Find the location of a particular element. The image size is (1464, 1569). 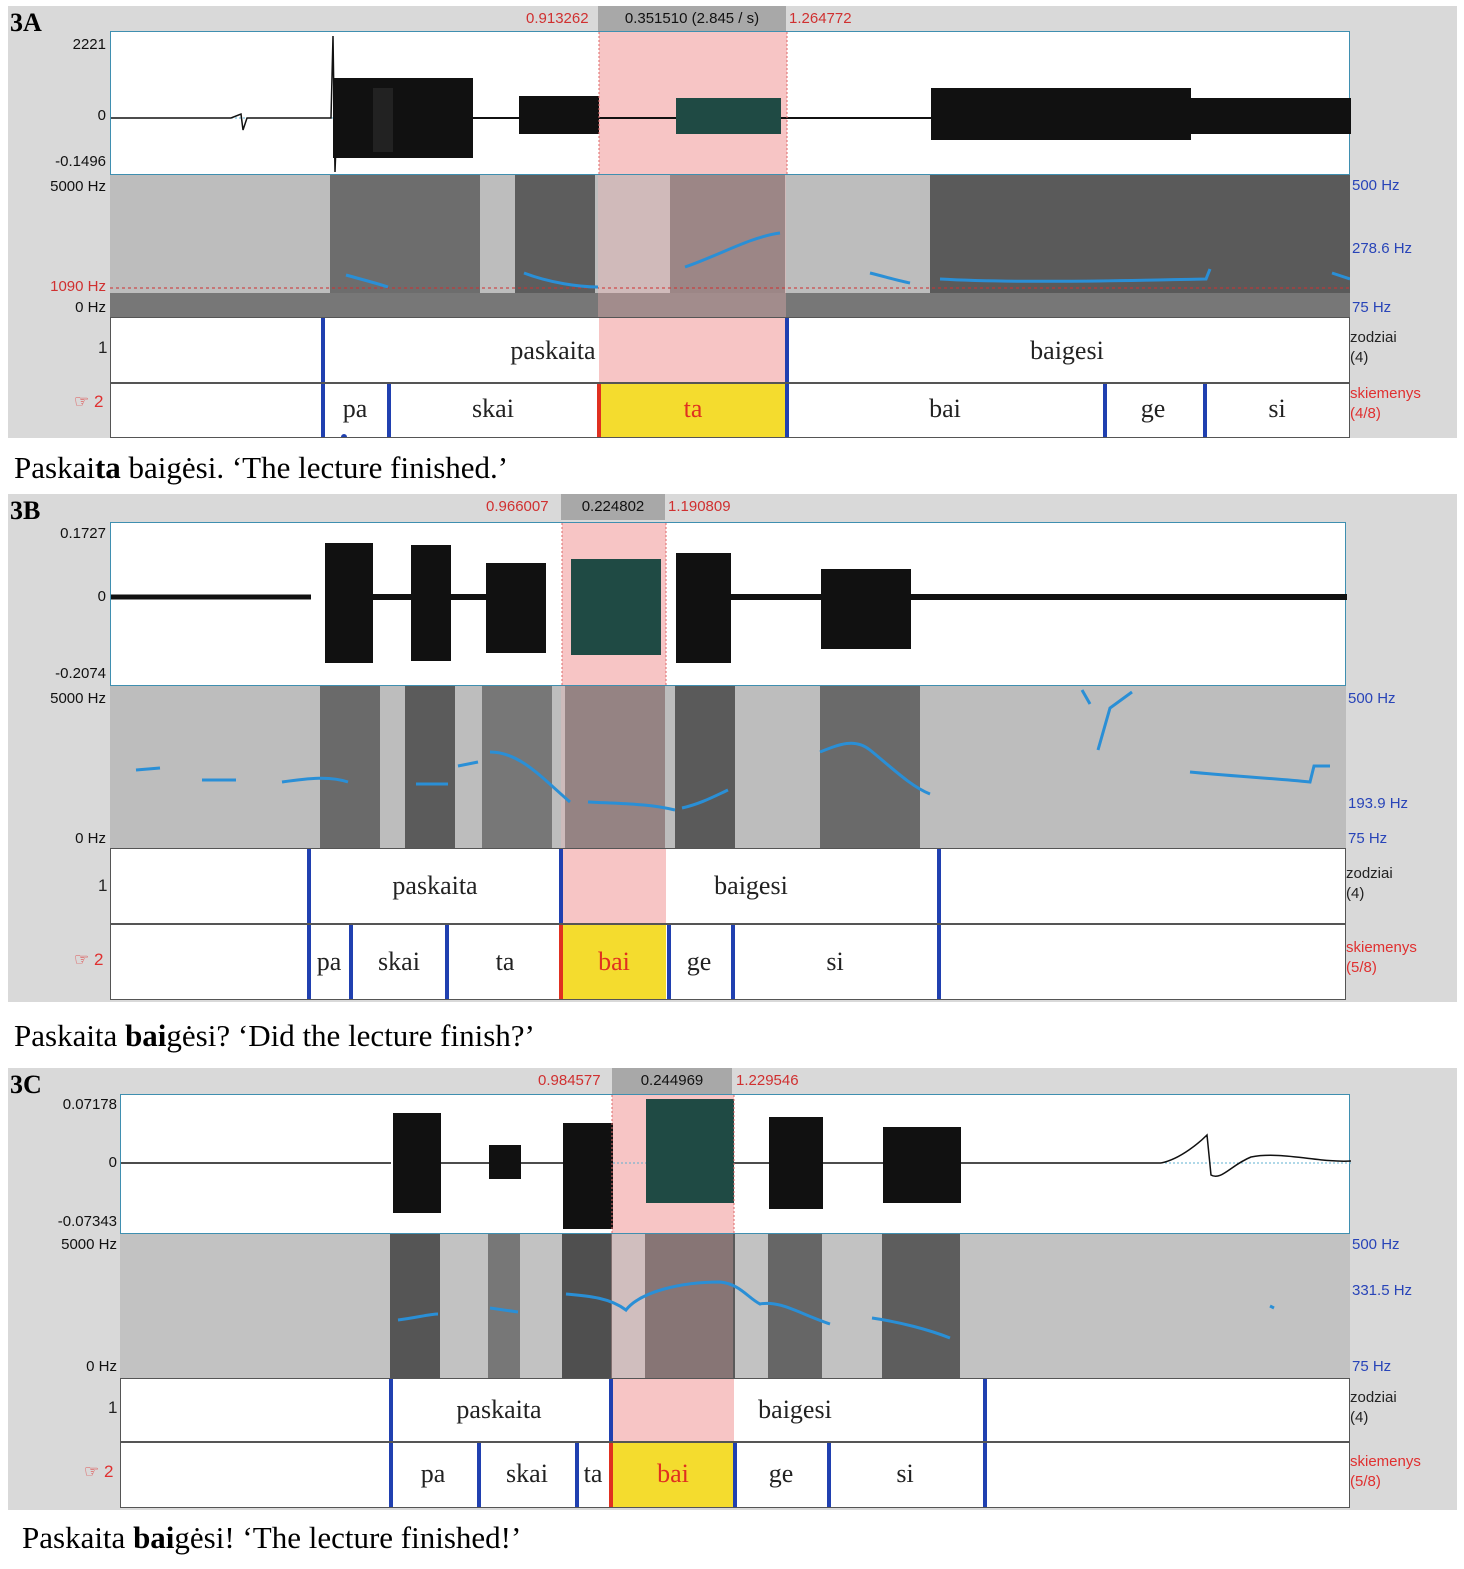

spectrogram-top-label: 5000 Hz is located at coordinates (78, 186).